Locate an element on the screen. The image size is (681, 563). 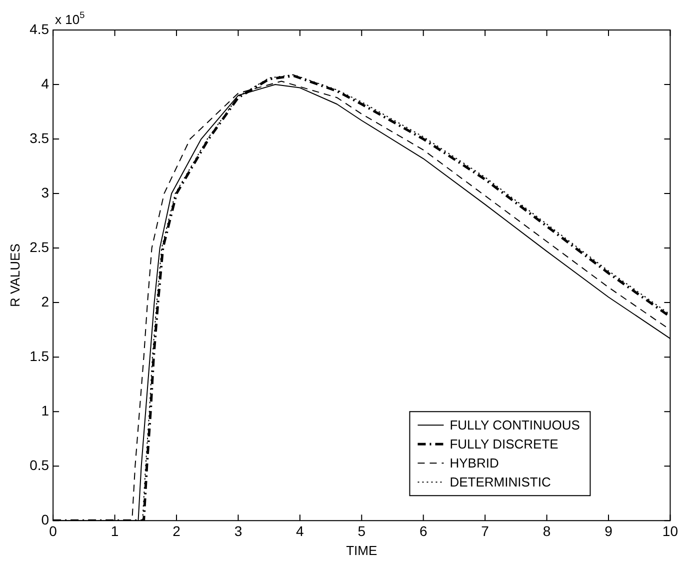
x-axis-title: TIME is located at coordinates (362, 550).